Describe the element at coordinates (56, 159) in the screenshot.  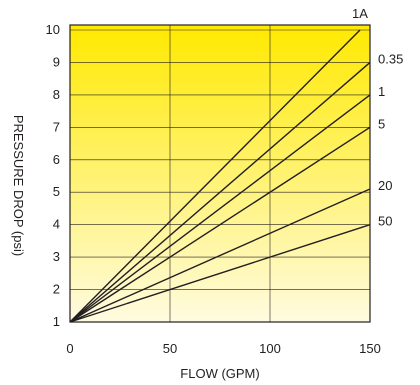
I see `y-tick-label: 6` at that location.